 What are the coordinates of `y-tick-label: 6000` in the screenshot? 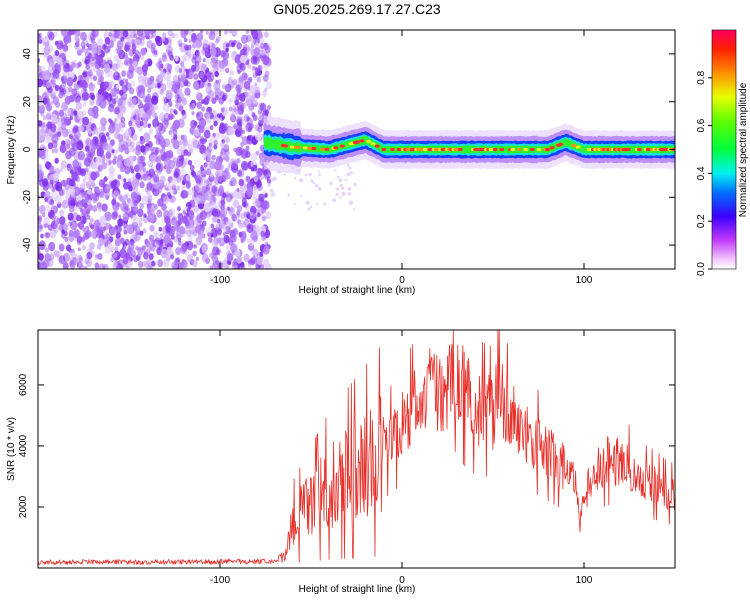 It's located at (23, 384).